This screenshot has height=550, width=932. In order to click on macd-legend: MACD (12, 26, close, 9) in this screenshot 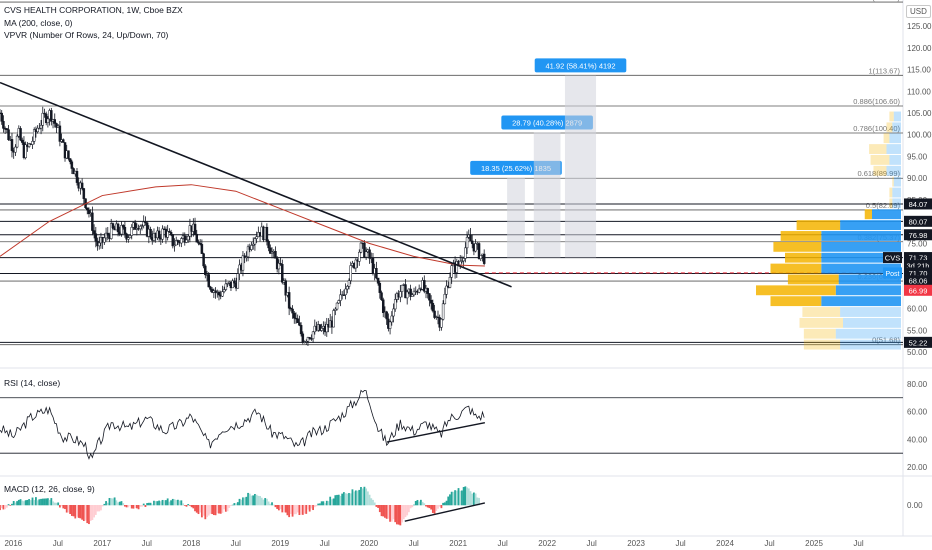, I will do `click(49, 489)`.